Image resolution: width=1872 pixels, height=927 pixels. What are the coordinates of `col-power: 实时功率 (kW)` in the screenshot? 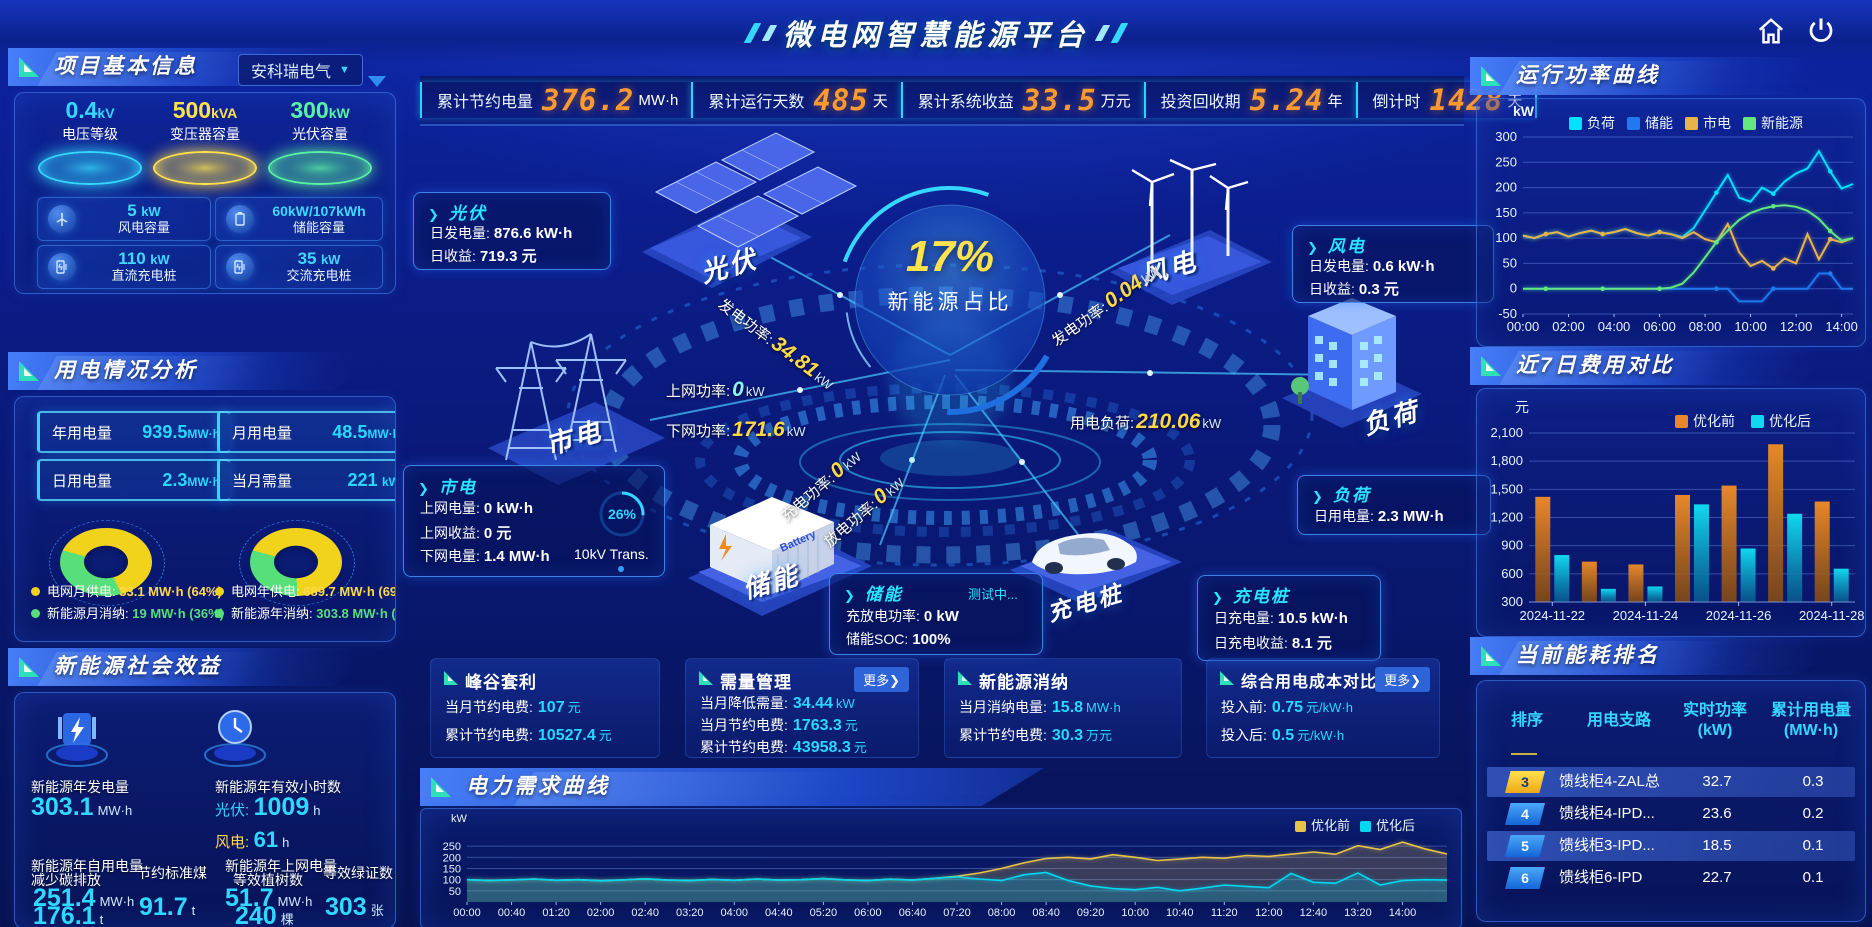 It's located at (1714, 720).